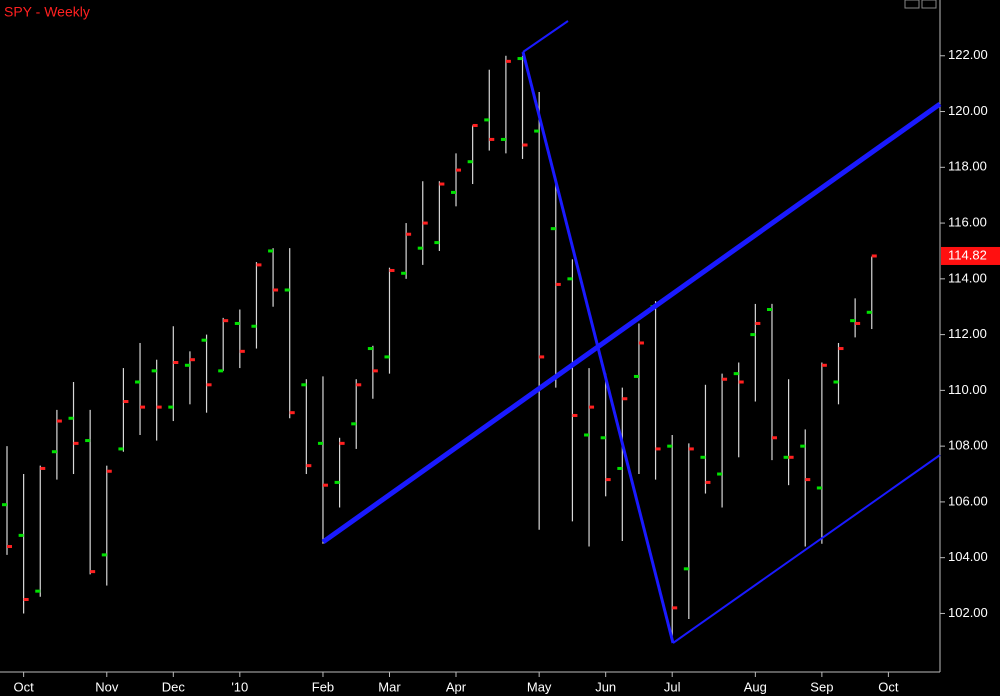  Describe the element at coordinates (967, 333) in the screenshot. I see `y-tick-label: 112.00` at that location.